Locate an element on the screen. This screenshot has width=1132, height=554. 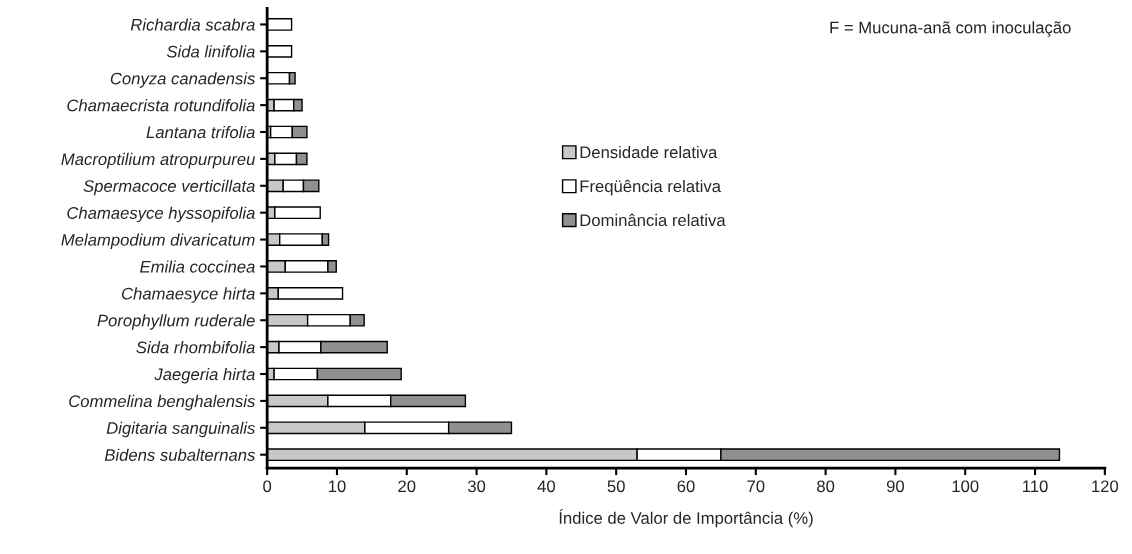
legend-label: Dominância relativa is located at coordinates (653, 220).